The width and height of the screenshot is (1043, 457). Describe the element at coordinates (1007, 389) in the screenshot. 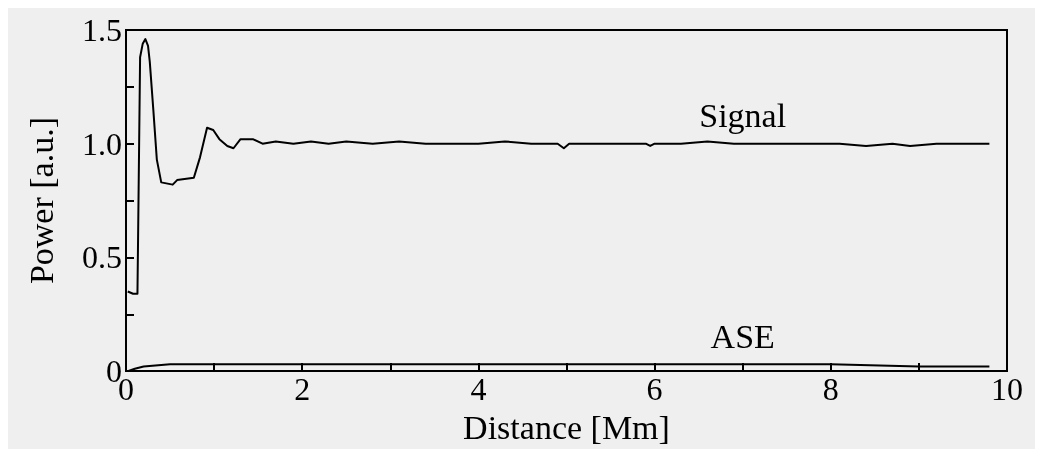

I see `x-tick-label: 10` at that location.